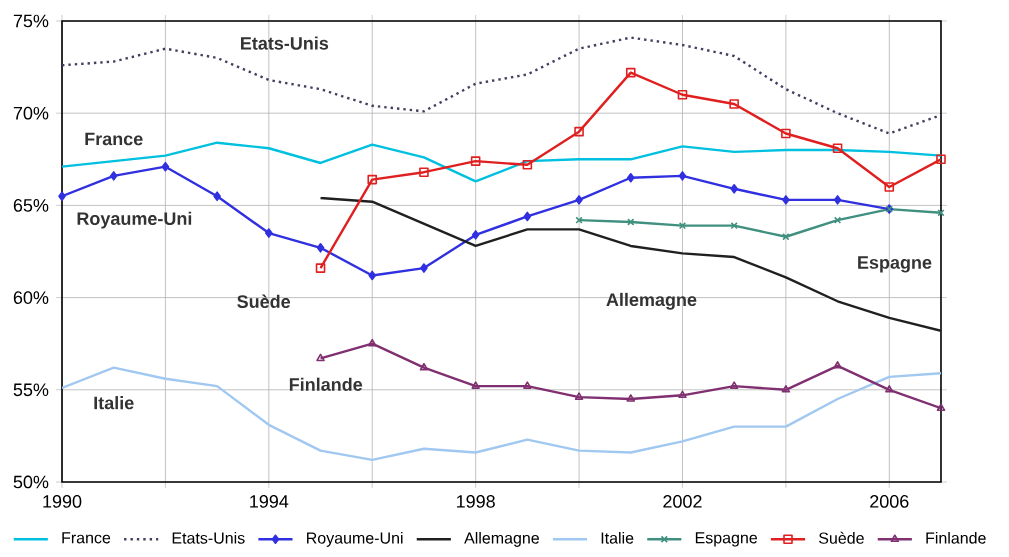 Image resolution: width=1009 pixels, height=557 pixels. What do you see at coordinates (889, 501) in the screenshot?
I see `x-tick-label: 2006` at bounding box center [889, 501].